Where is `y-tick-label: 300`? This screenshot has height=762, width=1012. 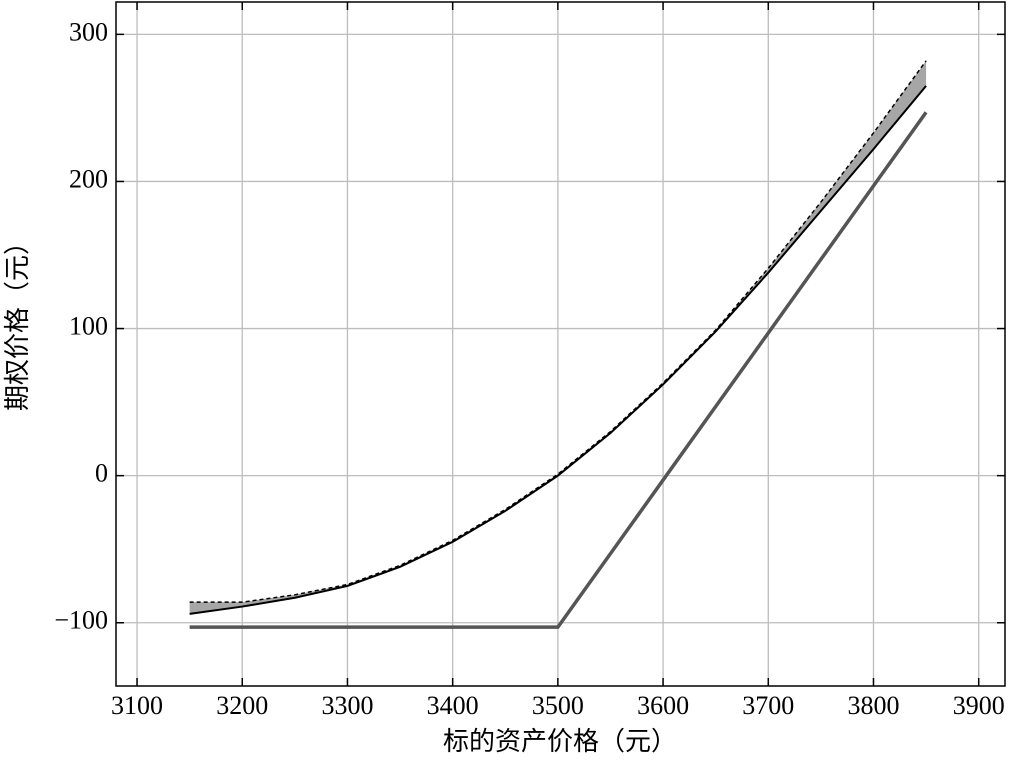 y-tick-label: 300 is located at coordinates (88, 31).